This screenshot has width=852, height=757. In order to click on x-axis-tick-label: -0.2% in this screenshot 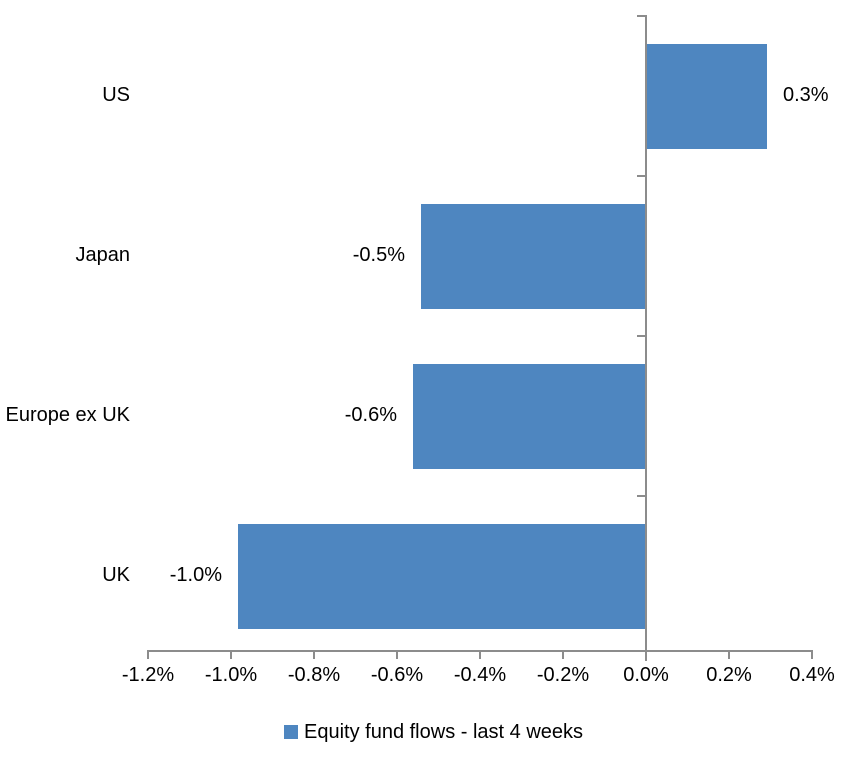, I will do `click(563, 675)`.